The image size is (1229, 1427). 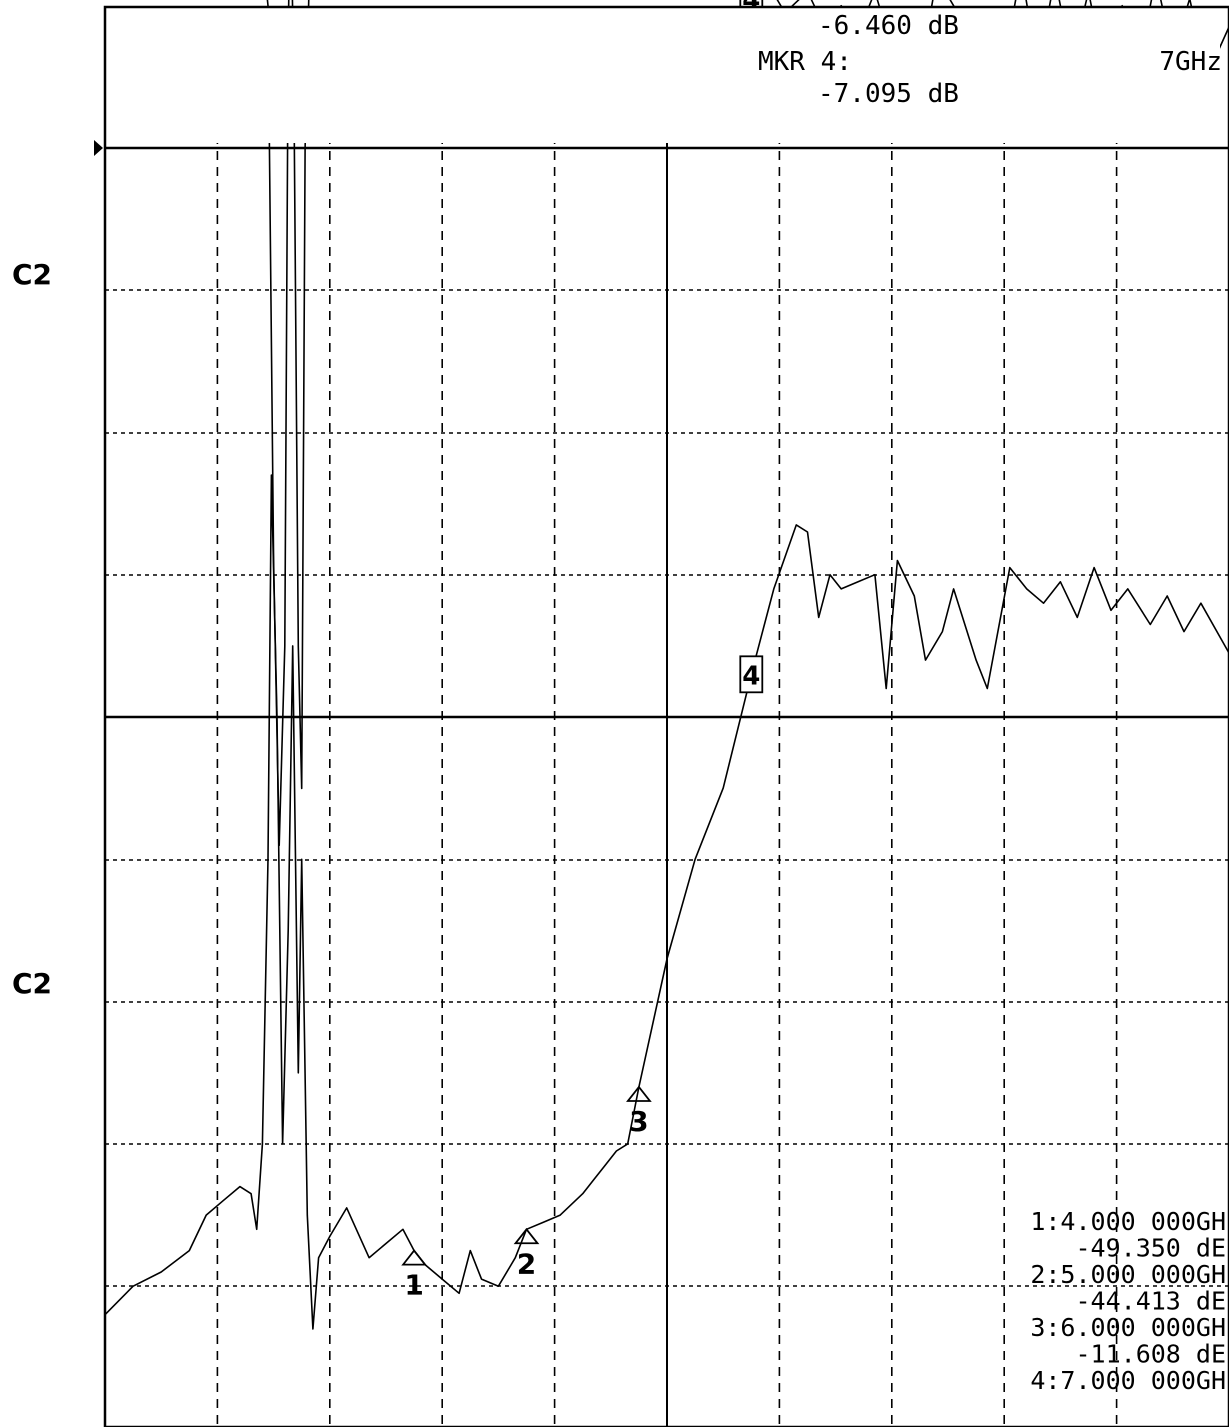 I want to click on marker-1-trace-2: 1, so click(x=414, y=1275).